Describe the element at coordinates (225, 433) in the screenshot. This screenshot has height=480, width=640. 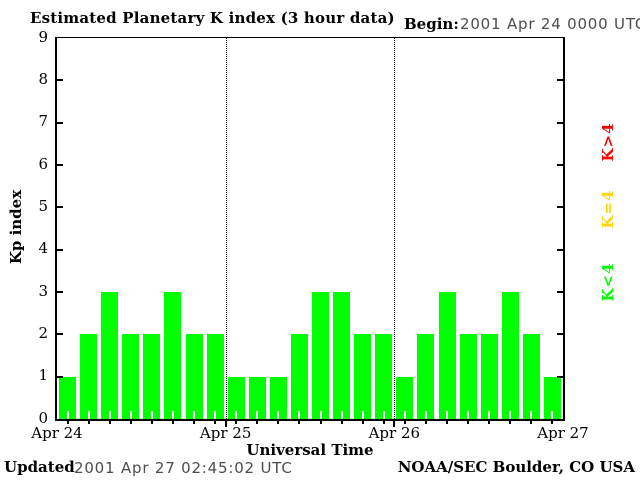
I see `x-tick-label: Apr 25` at that location.